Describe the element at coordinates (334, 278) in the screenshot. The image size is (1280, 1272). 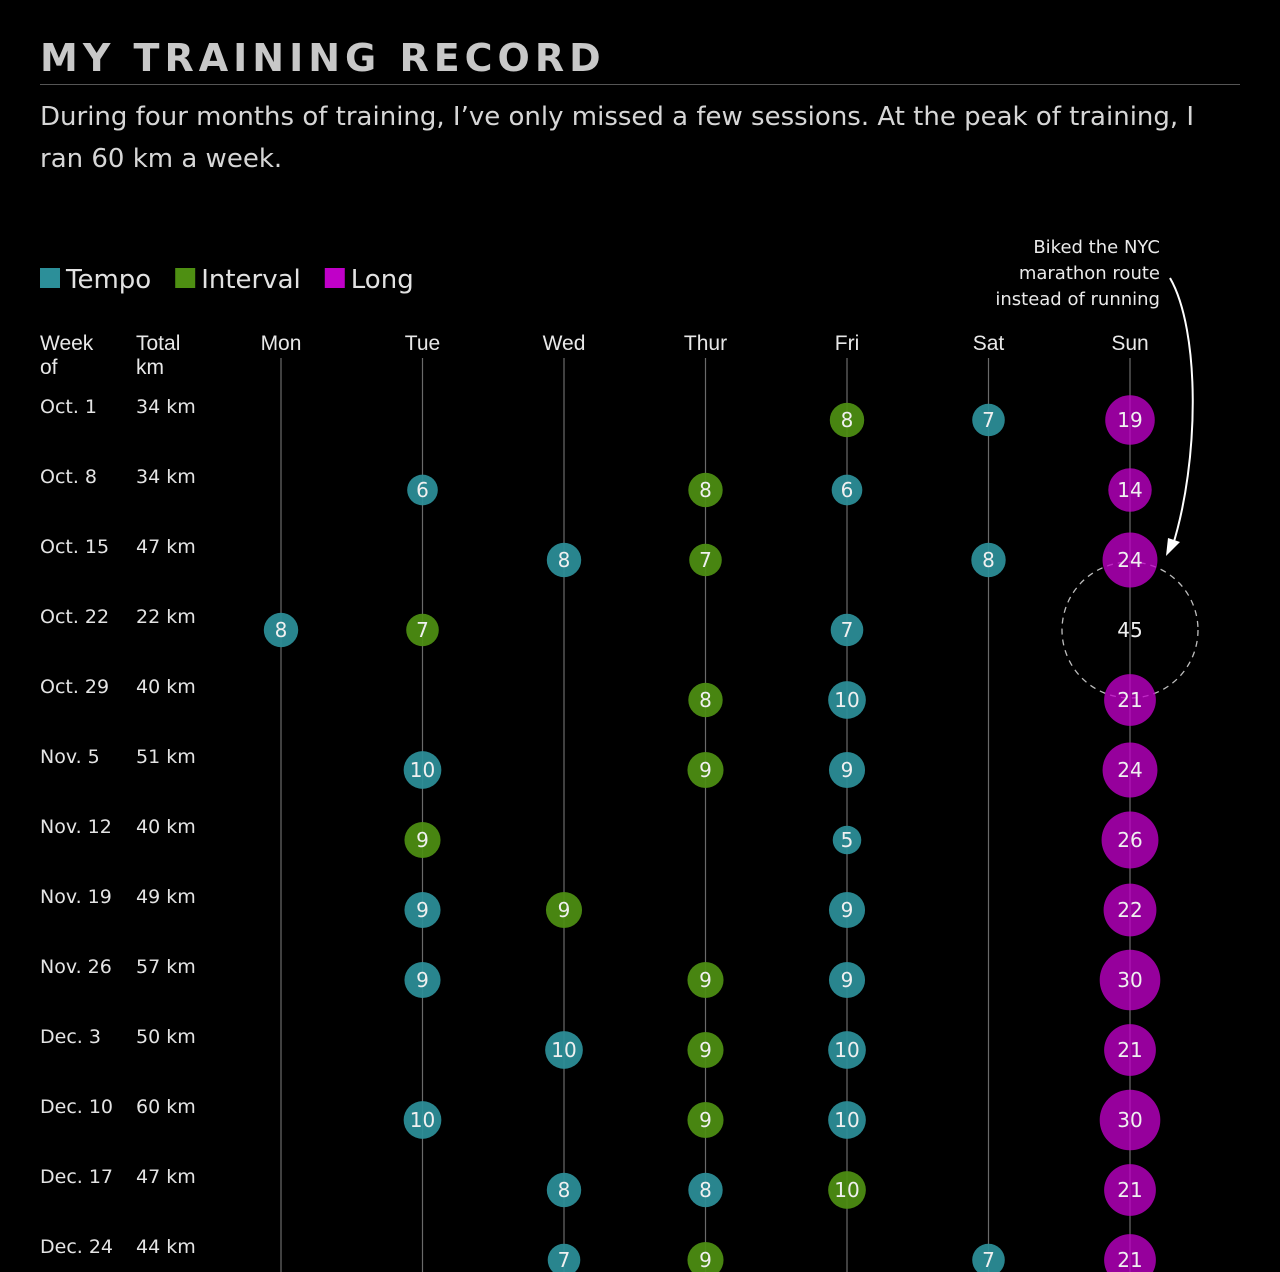
I see `legend-swatch-long` at that location.